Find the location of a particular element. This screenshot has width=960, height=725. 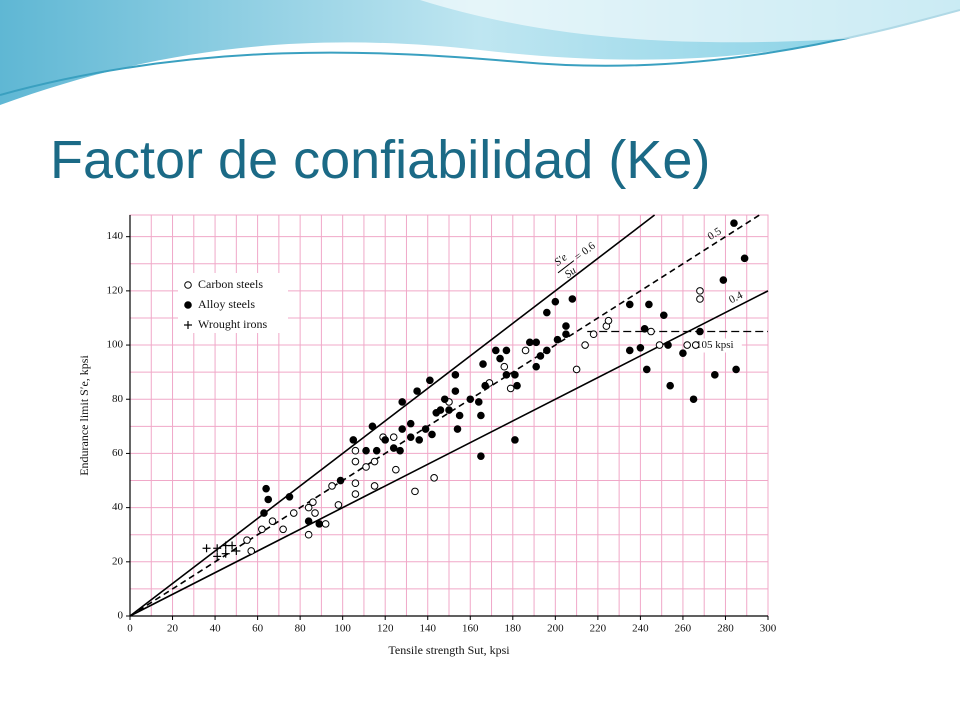

legend-label: Alloy steels is located at coordinates (226, 304).